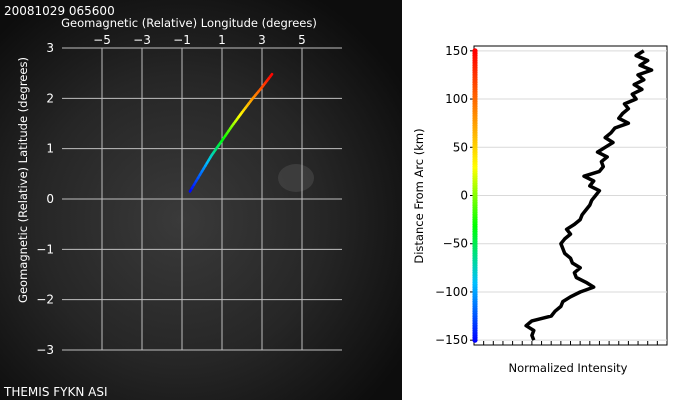 Image resolution: width=700 pixels, height=404 pixels. What do you see at coordinates (302, 40) in the screenshot?
I see `longitude-tick-label: 5` at bounding box center [302, 40].